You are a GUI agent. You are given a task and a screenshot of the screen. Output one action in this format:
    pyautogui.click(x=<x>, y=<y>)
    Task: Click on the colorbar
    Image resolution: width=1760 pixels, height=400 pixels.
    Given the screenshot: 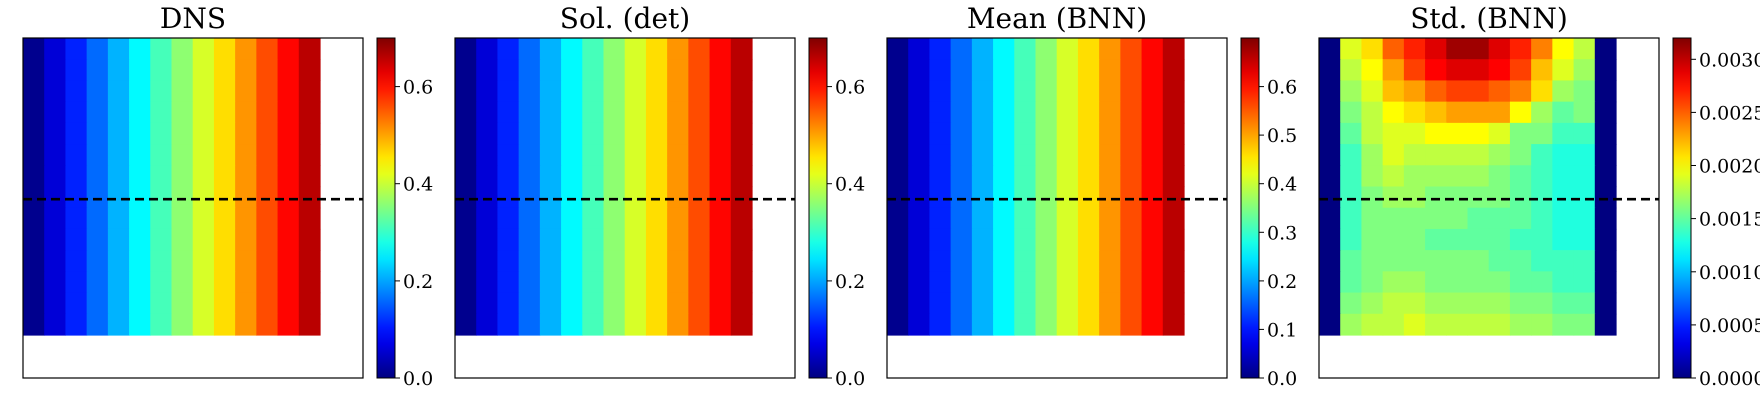 What is the action you would take?
    pyautogui.click(x=386, y=208)
    